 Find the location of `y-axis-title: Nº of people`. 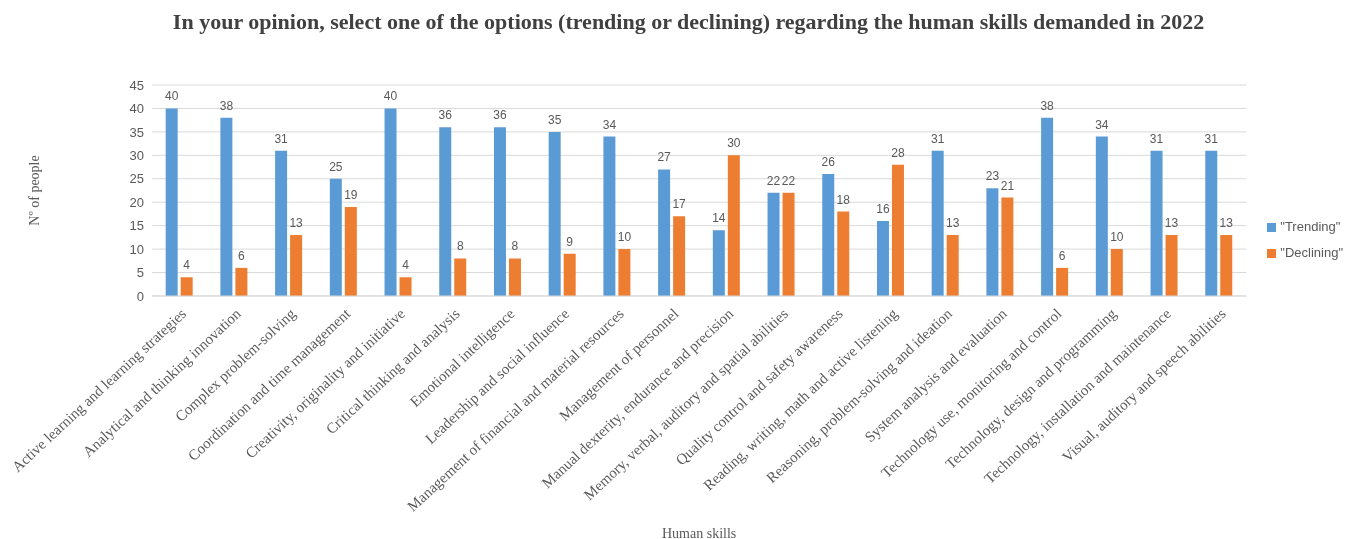

y-axis-title: Nº of people is located at coordinates (34, 190).